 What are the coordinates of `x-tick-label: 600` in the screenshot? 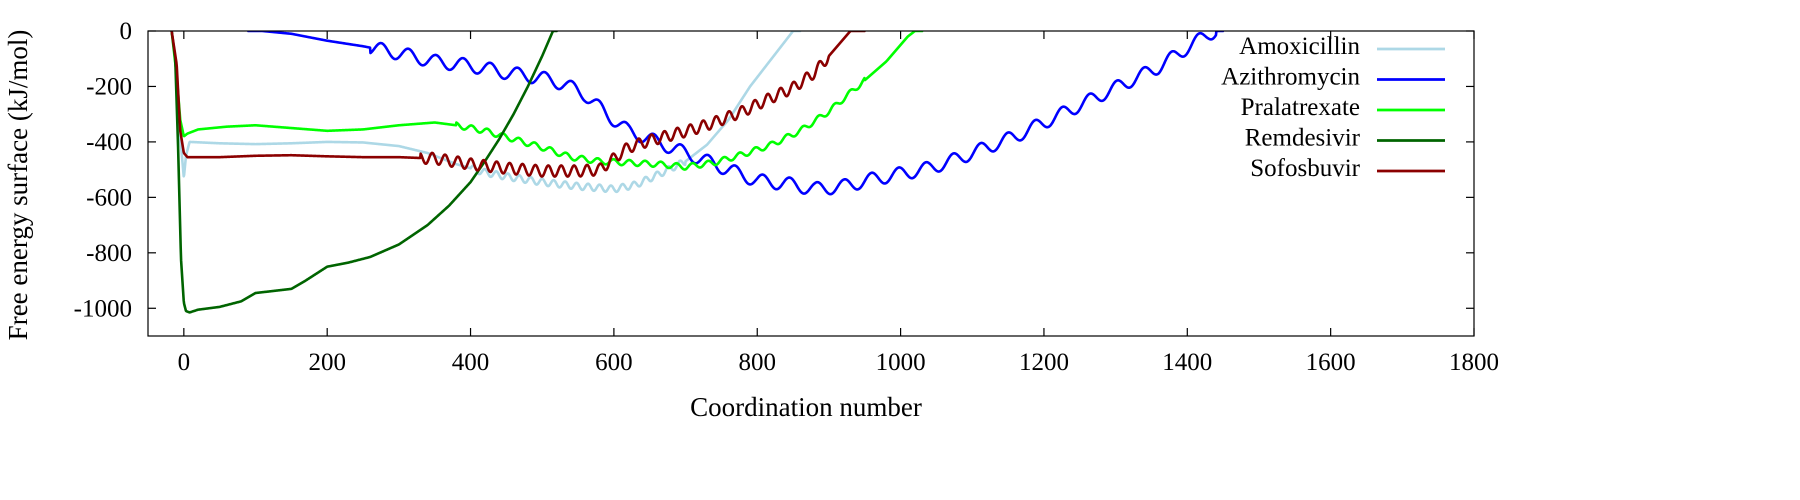 It's located at (614, 362).